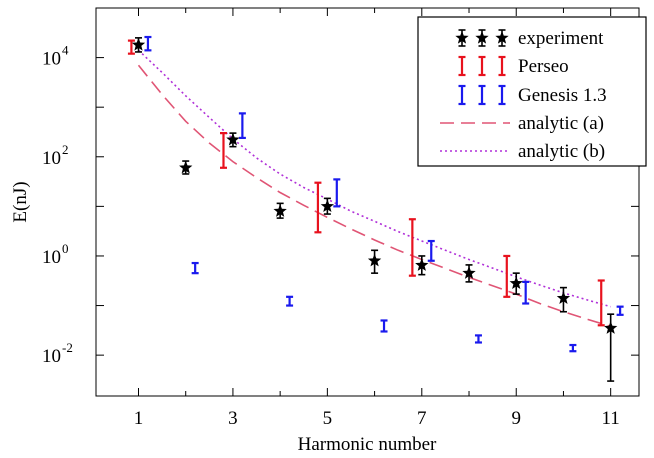  I want to click on legend-label-analytic-b: analytic (b), so click(561, 151).